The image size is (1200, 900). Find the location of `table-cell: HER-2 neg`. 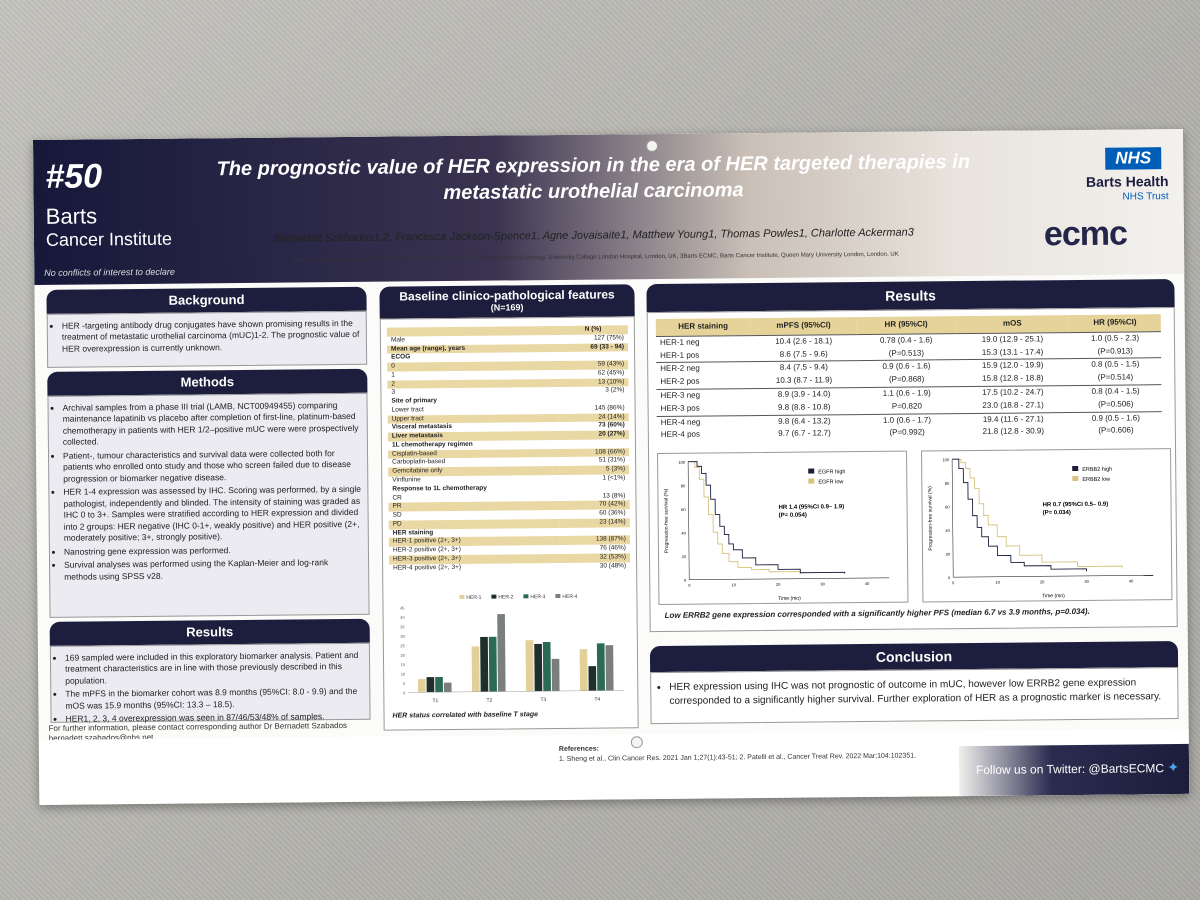

table-cell: HER-2 neg is located at coordinates (703, 369).